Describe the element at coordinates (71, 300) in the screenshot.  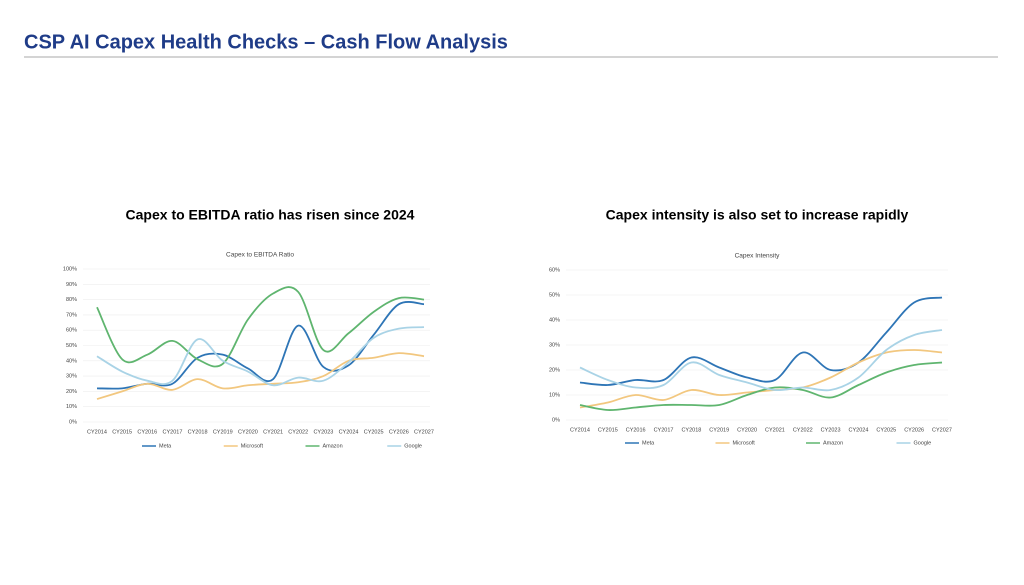
I see `y-tick-label: 80%` at that location.